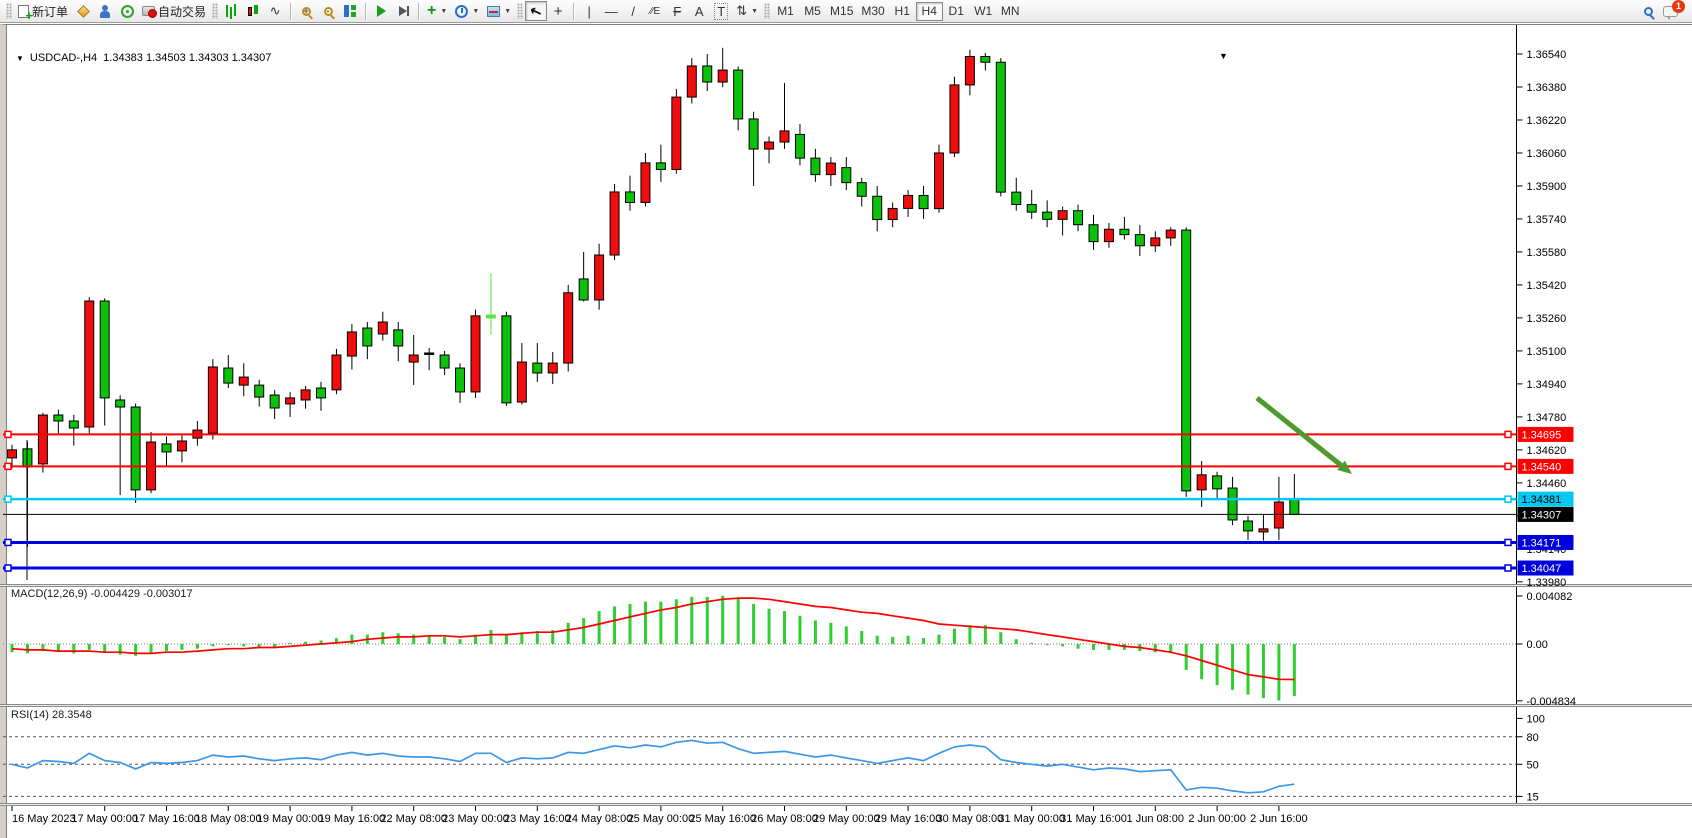 The width and height of the screenshot is (1692, 838). I want to click on zoom-in-button: +, so click(306, 11).